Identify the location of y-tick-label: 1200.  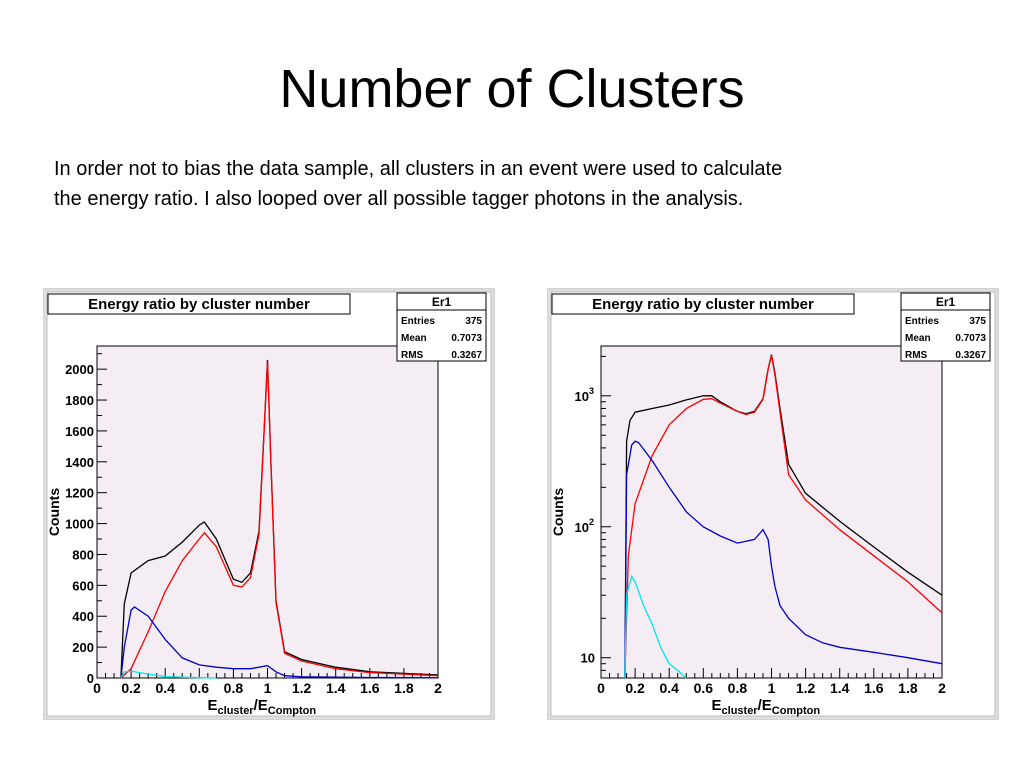
(79, 493).